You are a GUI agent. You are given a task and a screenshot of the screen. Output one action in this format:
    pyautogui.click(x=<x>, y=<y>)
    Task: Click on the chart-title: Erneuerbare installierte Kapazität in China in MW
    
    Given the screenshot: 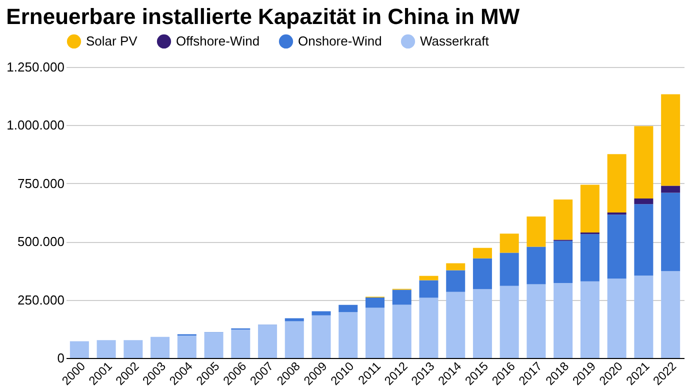 What is the action you would take?
    pyautogui.click(x=263, y=16)
    